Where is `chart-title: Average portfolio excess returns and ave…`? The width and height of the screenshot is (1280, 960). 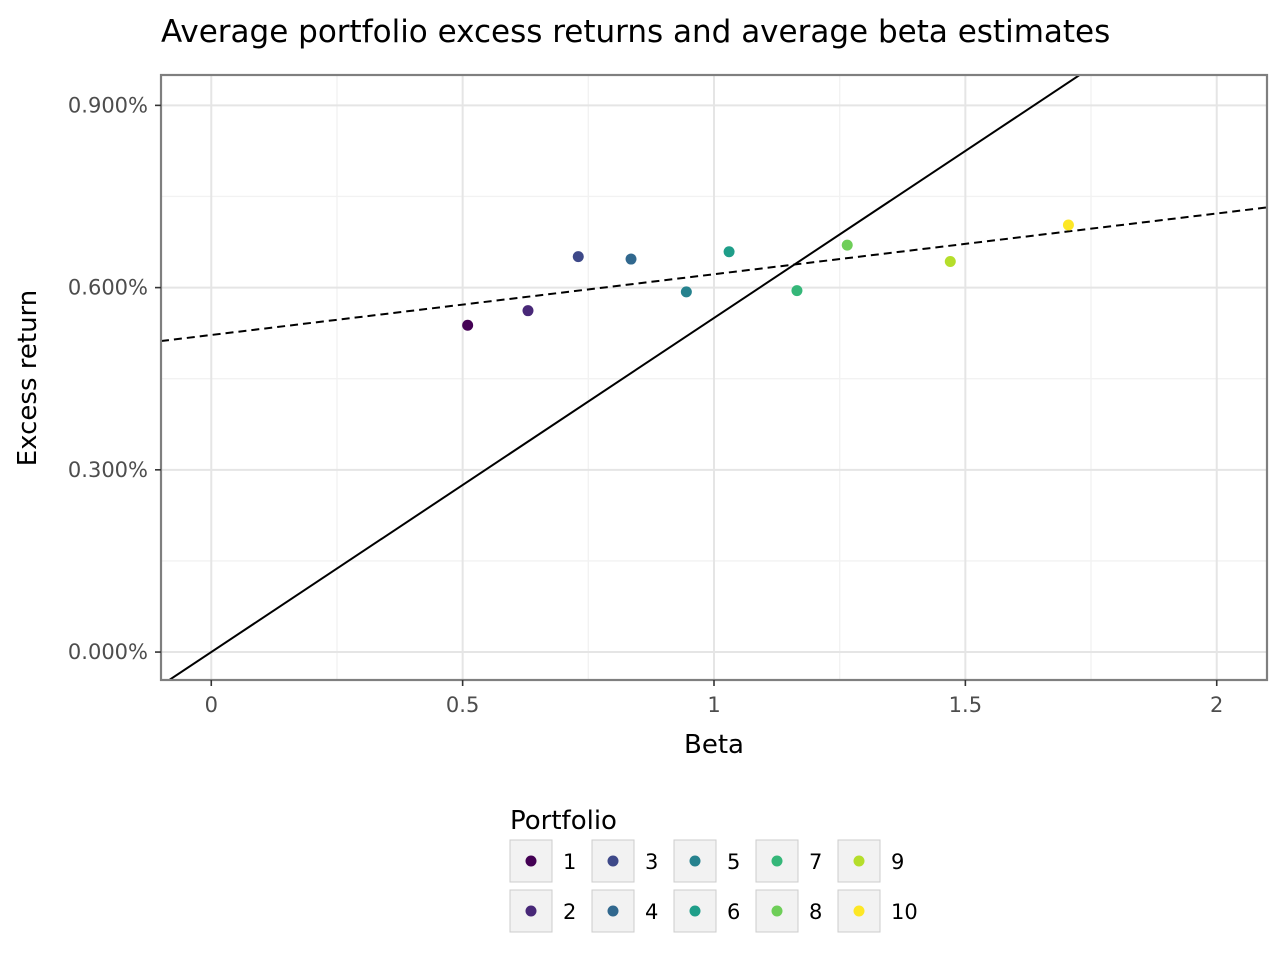
chart-title: Average portfolio excess returns and ave… is located at coordinates (635, 32).